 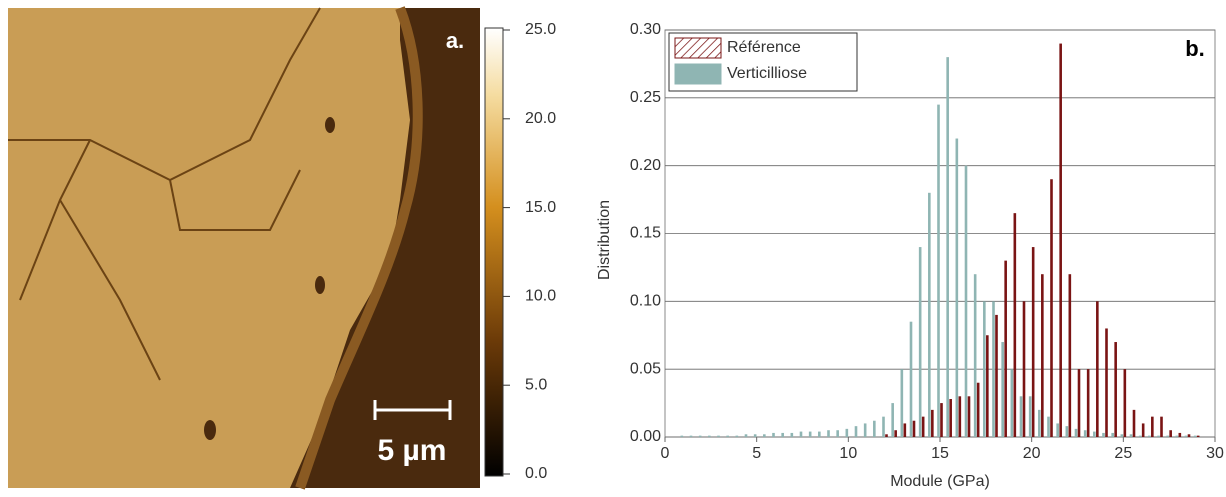 I want to click on x-tick-label: 20, so click(x=1032, y=453).